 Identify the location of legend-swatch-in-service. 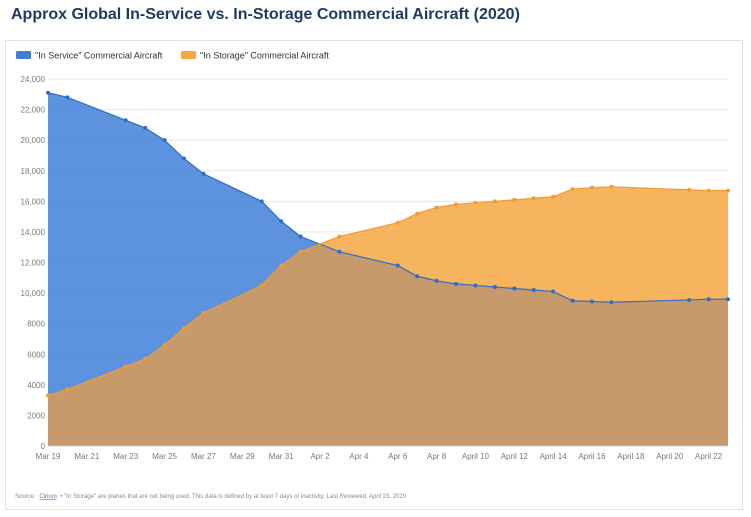
(23, 55).